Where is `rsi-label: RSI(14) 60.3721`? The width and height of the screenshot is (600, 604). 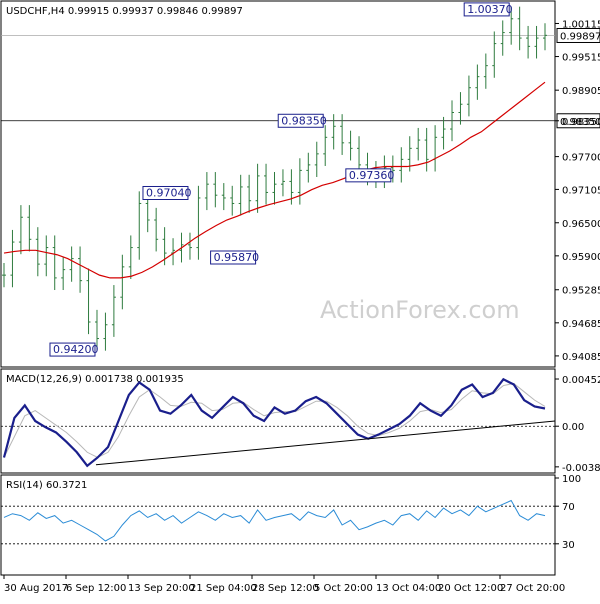
rsi-label: RSI(14) 60.3721 is located at coordinates (46, 485).